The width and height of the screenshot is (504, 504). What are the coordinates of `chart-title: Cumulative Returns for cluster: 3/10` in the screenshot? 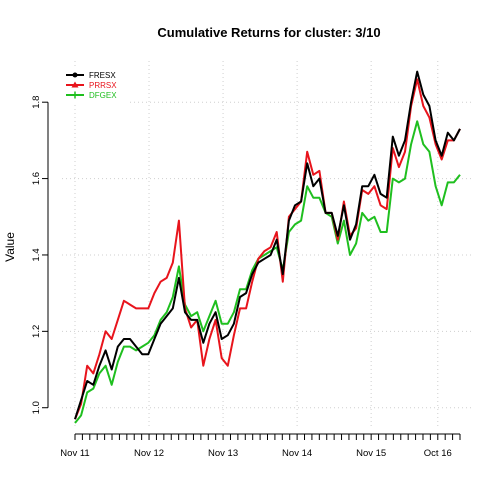 It's located at (268, 32).